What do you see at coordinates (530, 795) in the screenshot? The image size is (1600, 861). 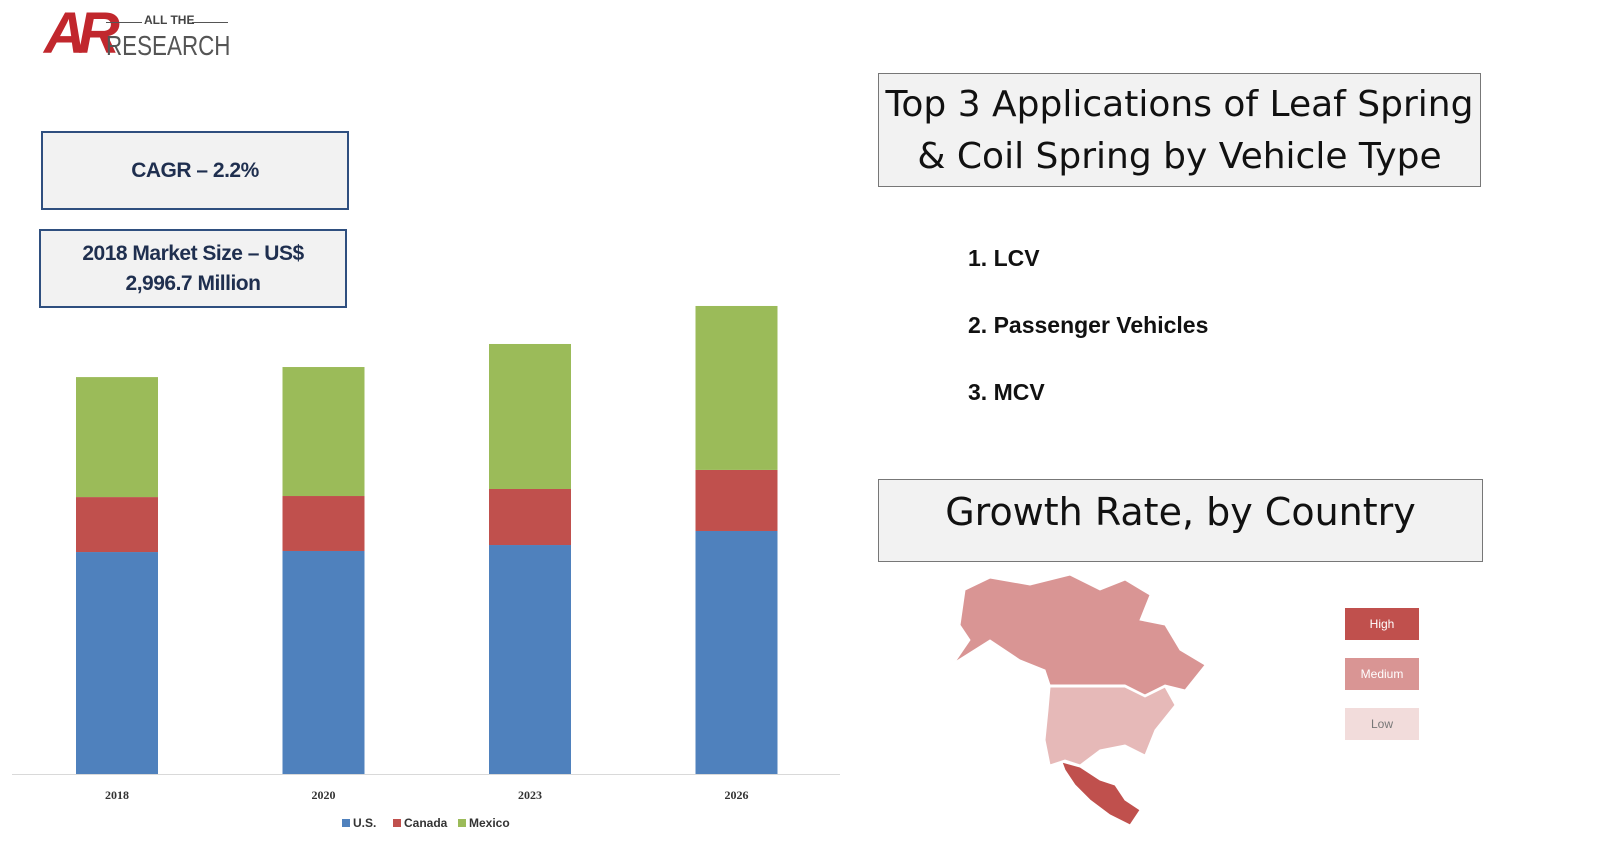 I see `x-tick-label: 2023` at bounding box center [530, 795].